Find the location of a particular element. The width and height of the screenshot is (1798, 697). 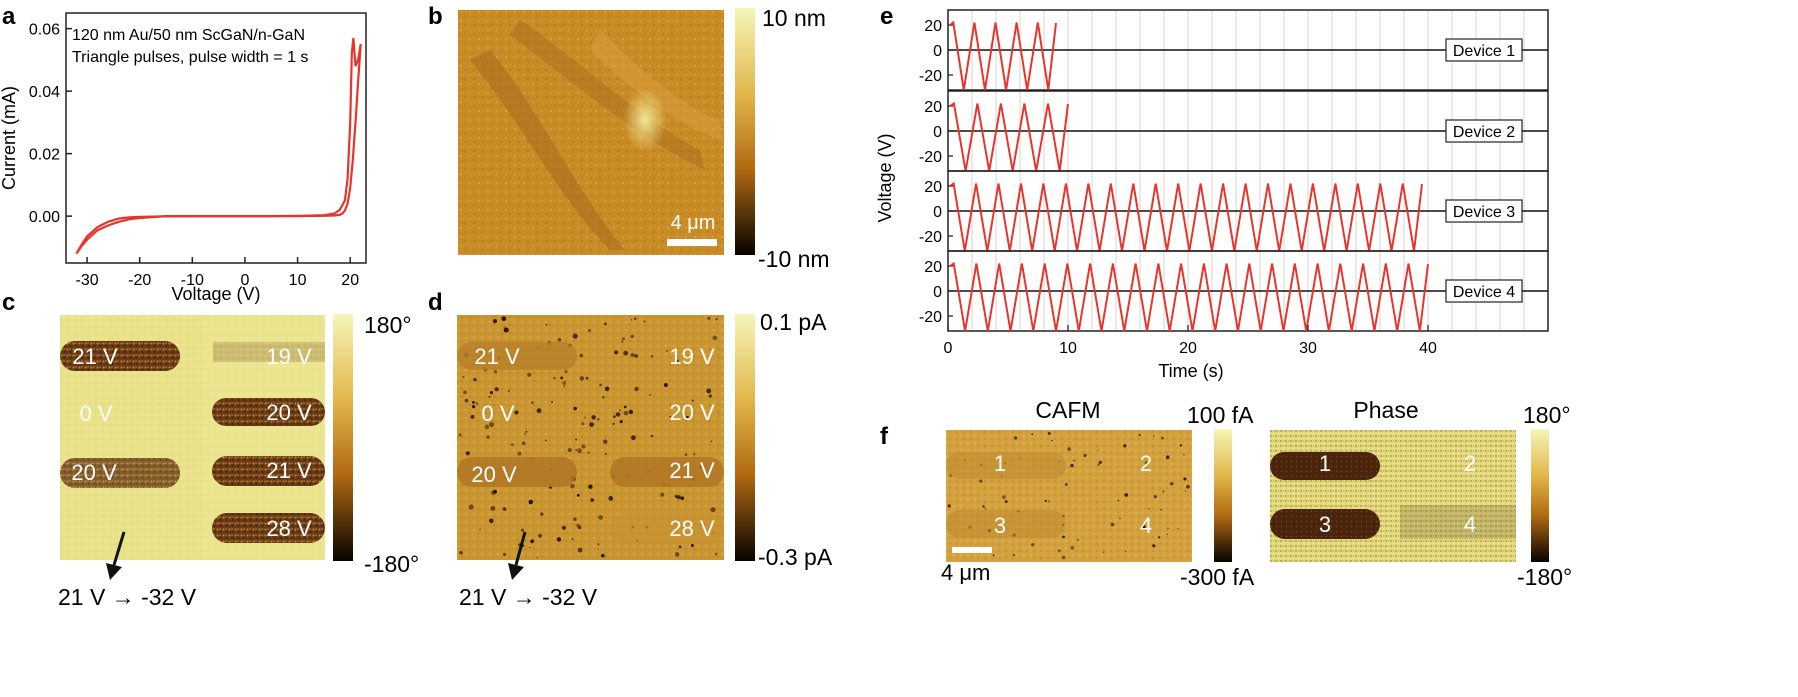

panel-a-x-tick-label: 20 is located at coordinates (350, 280).